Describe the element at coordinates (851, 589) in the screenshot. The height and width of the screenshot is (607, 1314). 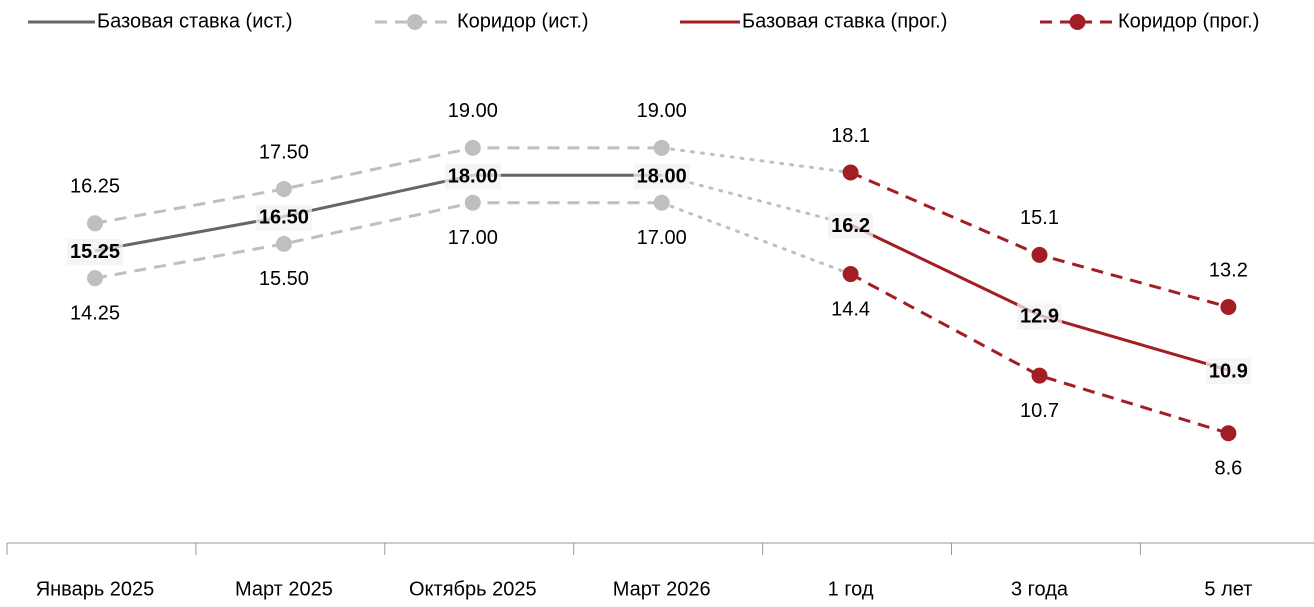
I see `x-tick-label: 1 год` at that location.